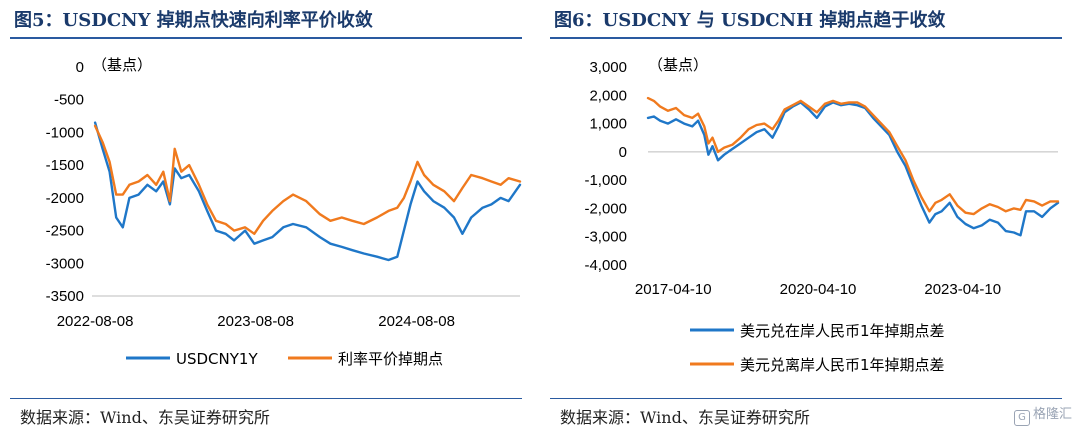  I want to click on y-tick-label: -2000, so click(65, 198).